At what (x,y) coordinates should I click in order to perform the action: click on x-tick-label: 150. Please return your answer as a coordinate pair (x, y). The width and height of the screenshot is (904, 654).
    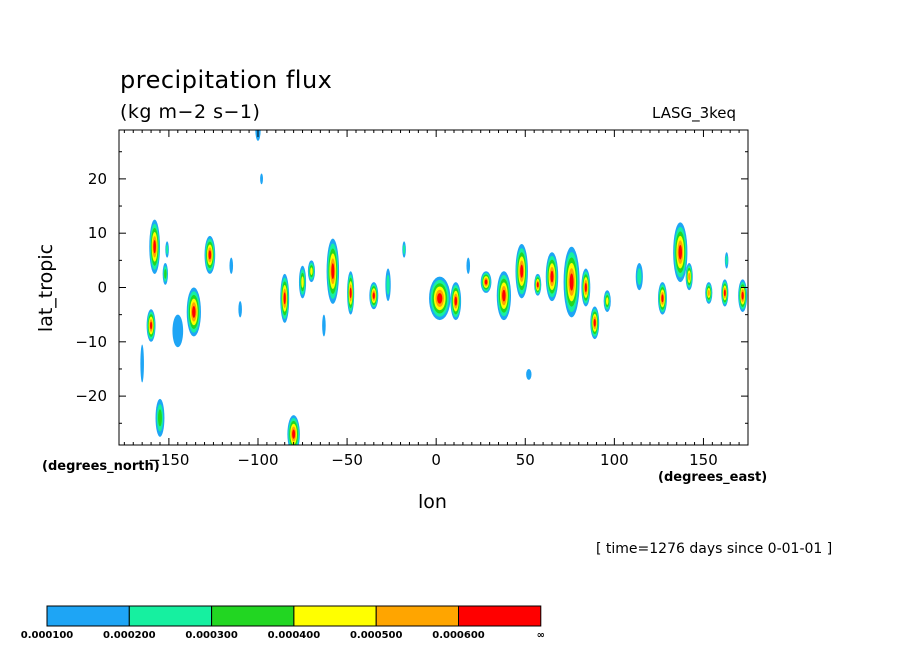
    Looking at the image, I should click on (703, 460).